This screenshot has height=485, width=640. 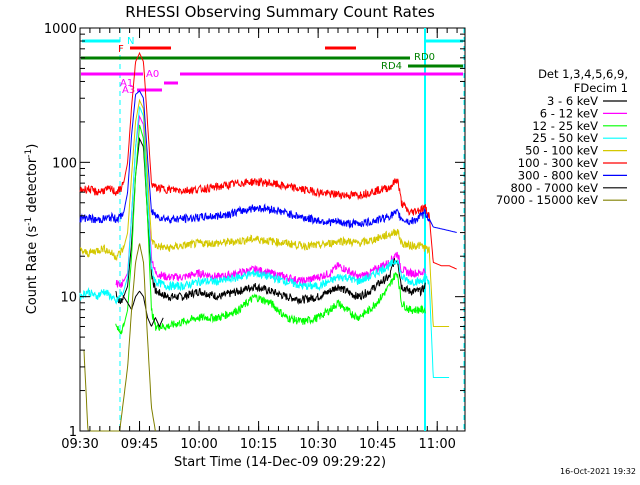 What do you see at coordinates (558, 163) in the screenshot?
I see `legend-label-100-300-kev: 100 - 300 keV` at bounding box center [558, 163].